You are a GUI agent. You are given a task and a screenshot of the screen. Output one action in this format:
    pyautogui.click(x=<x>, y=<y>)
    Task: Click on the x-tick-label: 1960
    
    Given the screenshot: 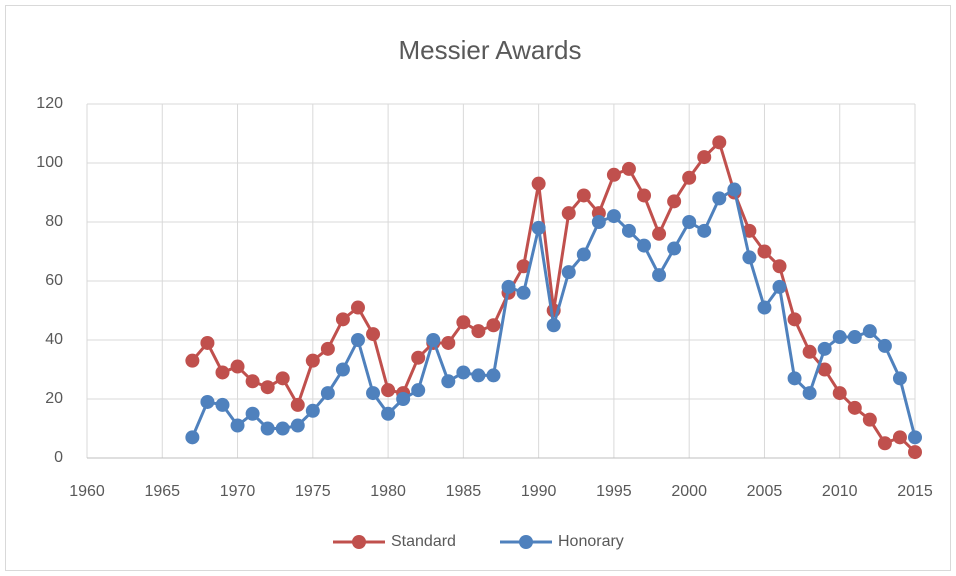 What is the action you would take?
    pyautogui.click(x=87, y=491)
    